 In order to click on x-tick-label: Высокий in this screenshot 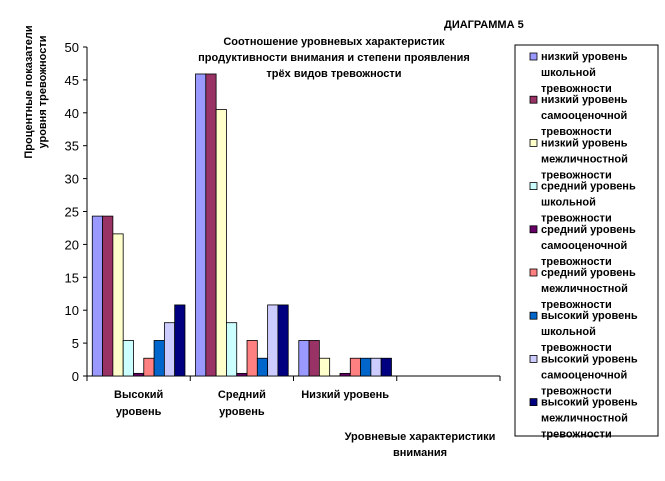, I will do `click(138, 395)`.